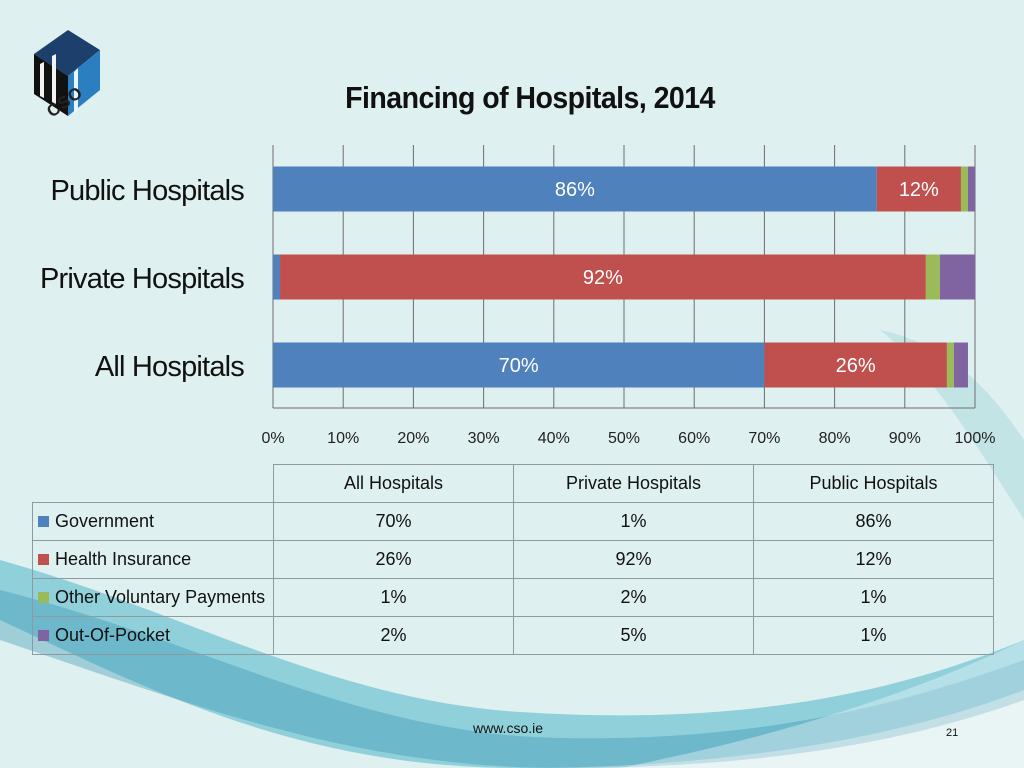 This screenshot has width=1024, height=768. What do you see at coordinates (975, 438) in the screenshot?
I see `x-tick-label: 100%` at bounding box center [975, 438].